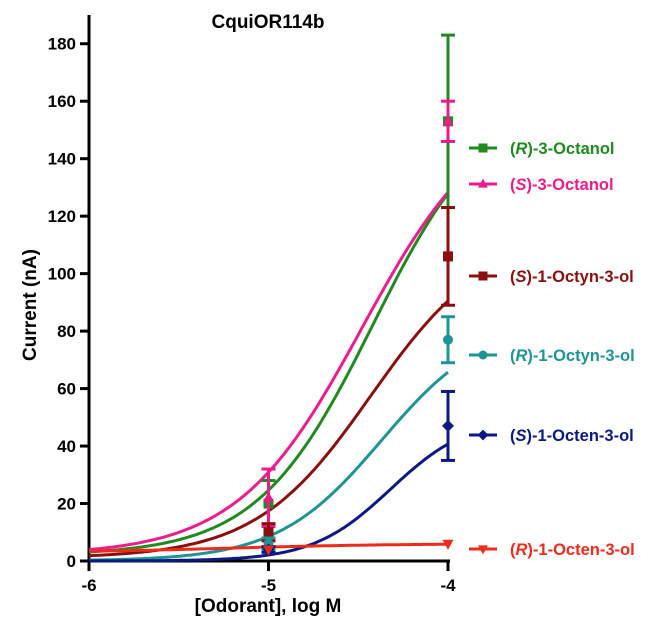 This screenshot has height=625, width=671. Describe the element at coordinates (71, 561) in the screenshot. I see `y-tick-label: 0` at that location.